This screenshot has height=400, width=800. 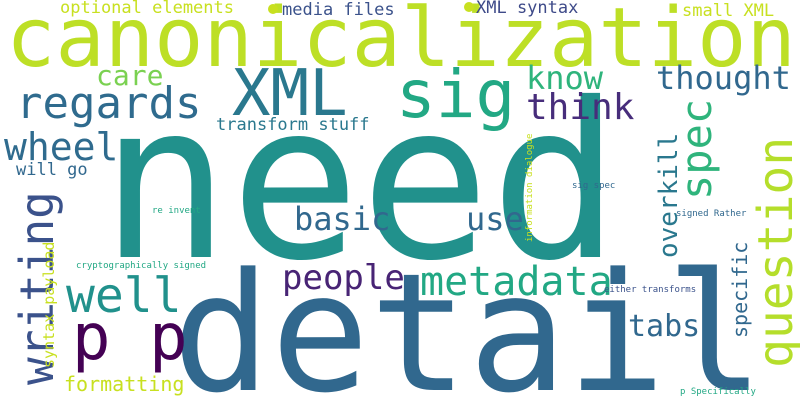 I want to click on word-care: care, so click(x=130, y=75).